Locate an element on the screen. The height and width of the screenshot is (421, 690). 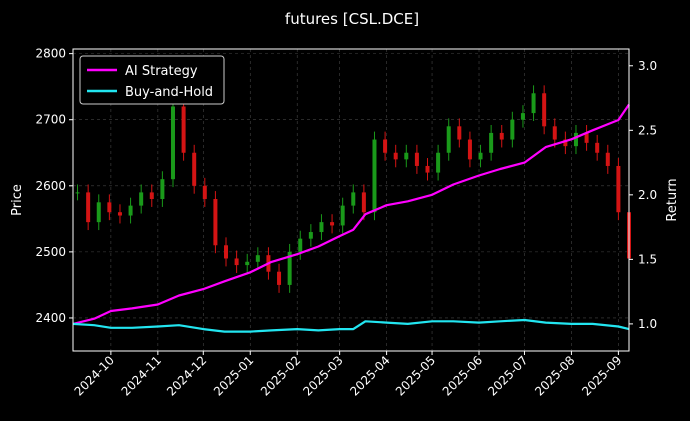
y-left-tick-label: 2400 is located at coordinates (50, 318).